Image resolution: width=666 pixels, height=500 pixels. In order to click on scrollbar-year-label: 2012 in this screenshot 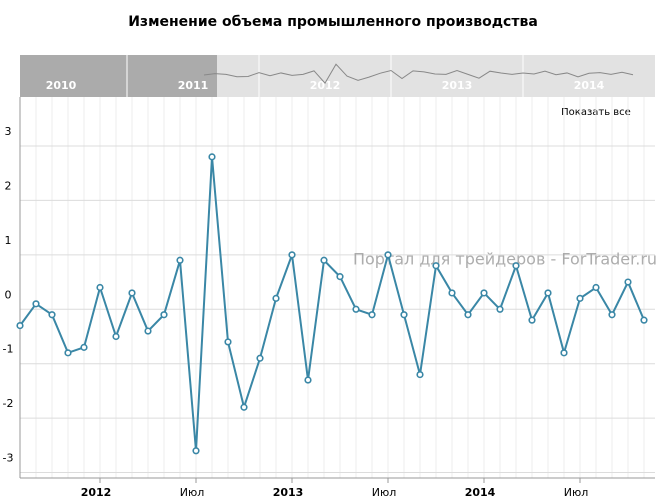, I will do `click(325, 85)`.